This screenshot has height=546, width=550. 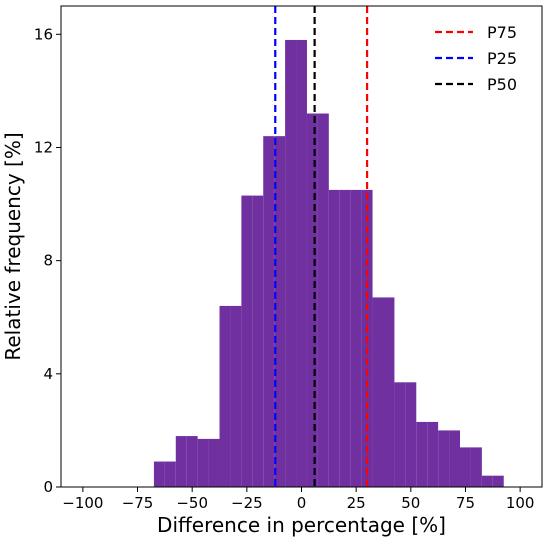 I want to click on y-tick-label-4: 16, so click(x=43, y=34).